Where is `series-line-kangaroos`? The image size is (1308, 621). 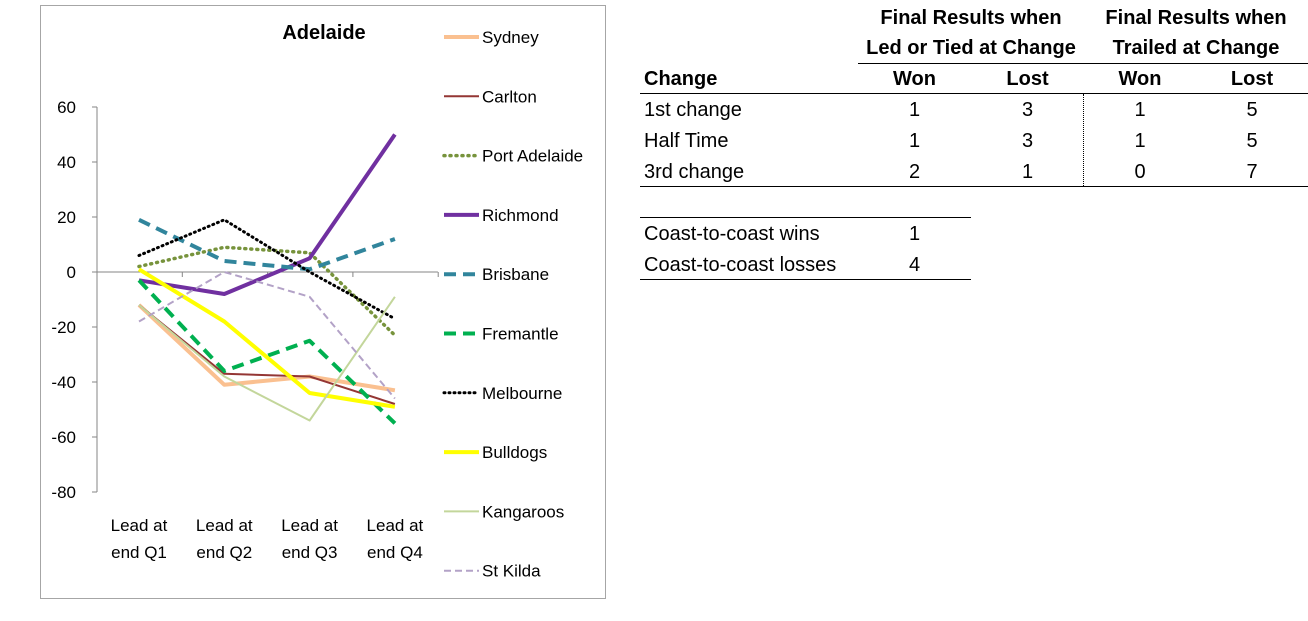
series-line-kangaroos is located at coordinates (267, 359).